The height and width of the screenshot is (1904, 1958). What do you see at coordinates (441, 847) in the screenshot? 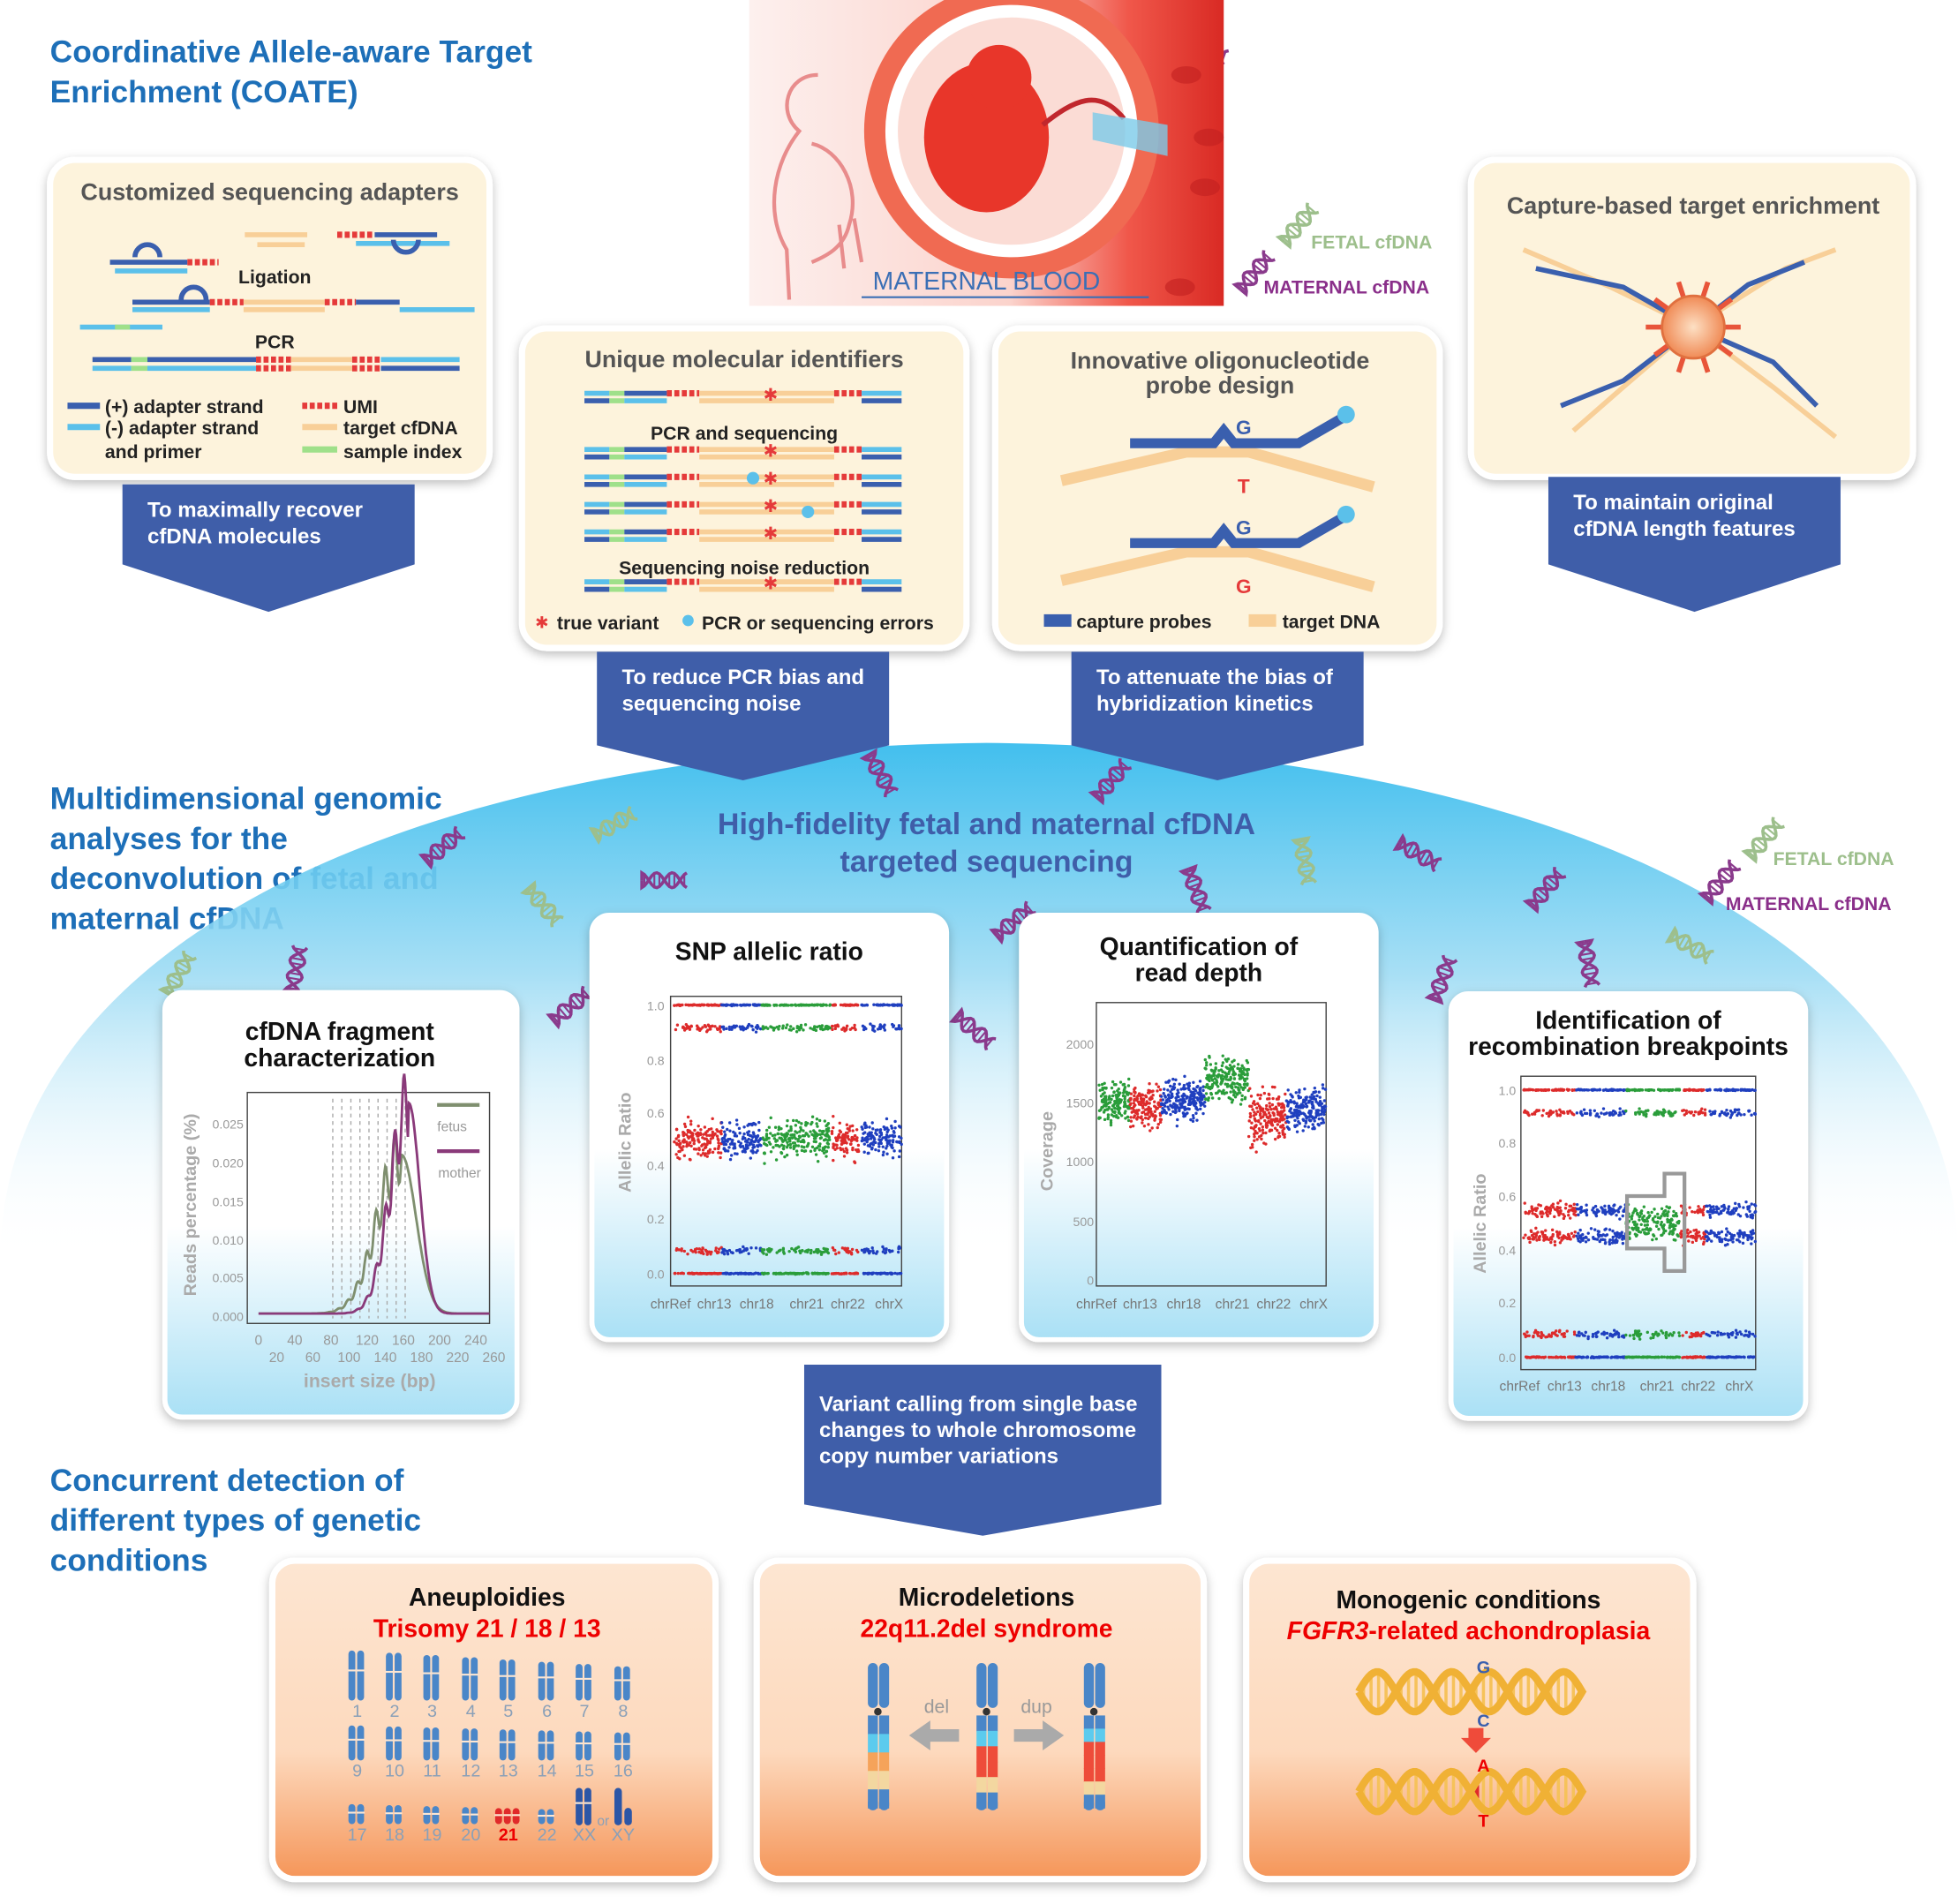
I see `dna-strand` at bounding box center [441, 847].